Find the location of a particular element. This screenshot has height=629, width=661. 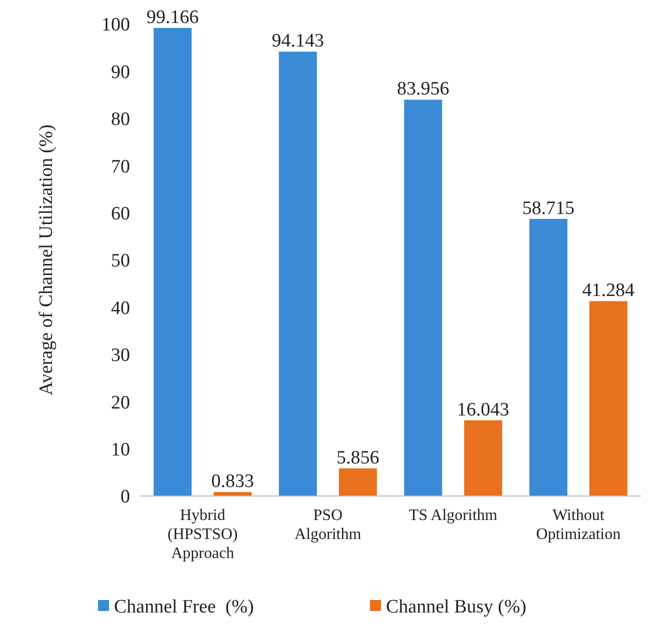

x-tick-label: Without Optimization is located at coordinates (578, 525).